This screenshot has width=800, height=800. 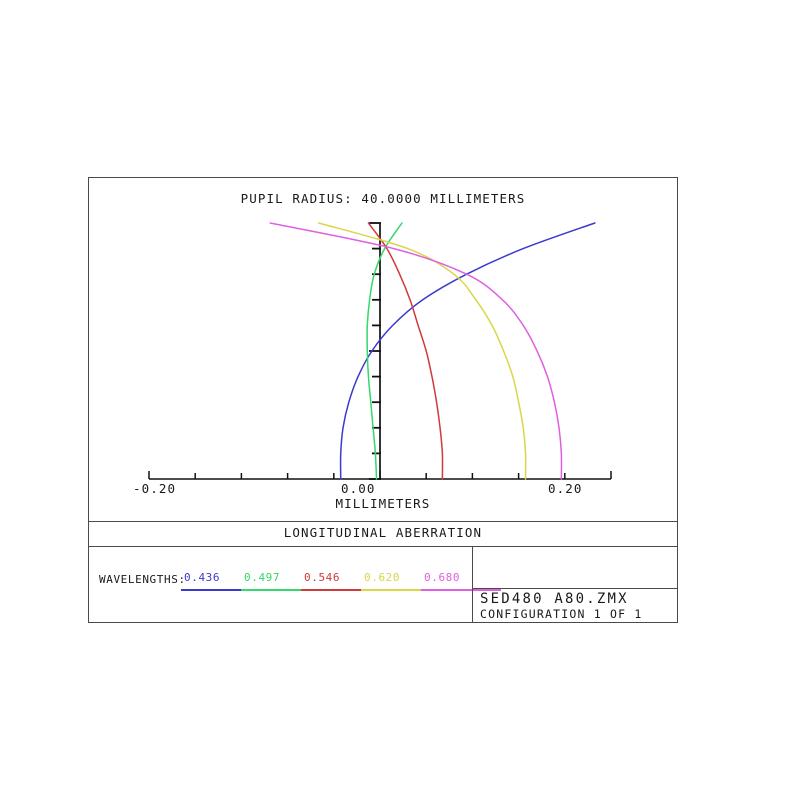 What do you see at coordinates (155, 488) in the screenshot?
I see `x-axis-min-label: -0.20` at bounding box center [155, 488].